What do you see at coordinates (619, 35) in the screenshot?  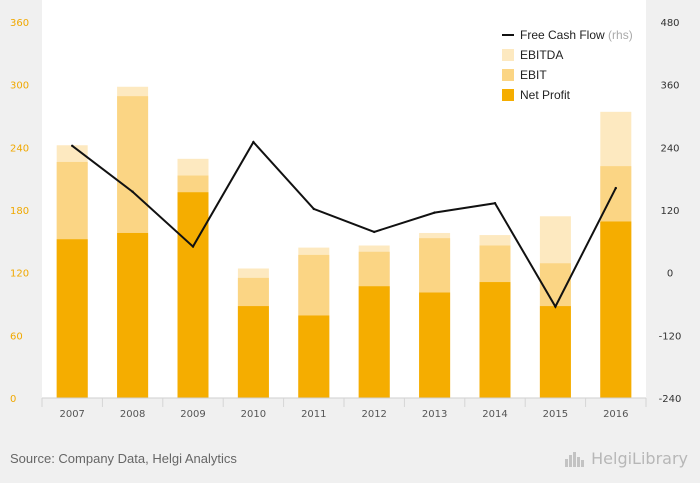 I see `legend-label-suffix: (rhs)` at bounding box center [619, 35].